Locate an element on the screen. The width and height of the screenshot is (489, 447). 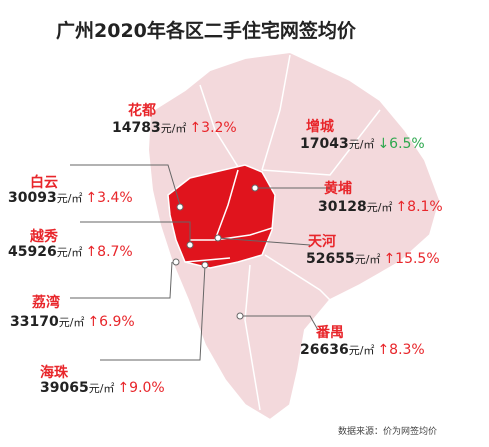
district-name: 海珠 is located at coordinates (54, 373).